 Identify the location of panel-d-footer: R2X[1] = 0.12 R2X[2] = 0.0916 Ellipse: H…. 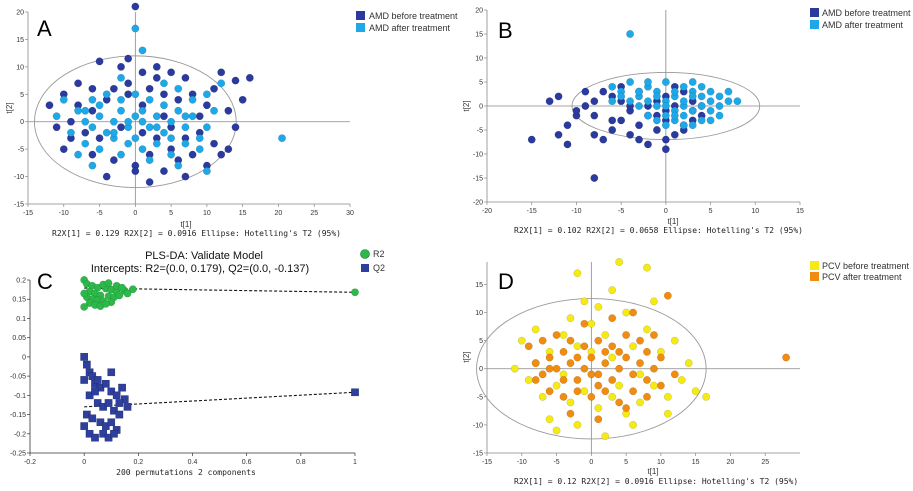
(656, 481).